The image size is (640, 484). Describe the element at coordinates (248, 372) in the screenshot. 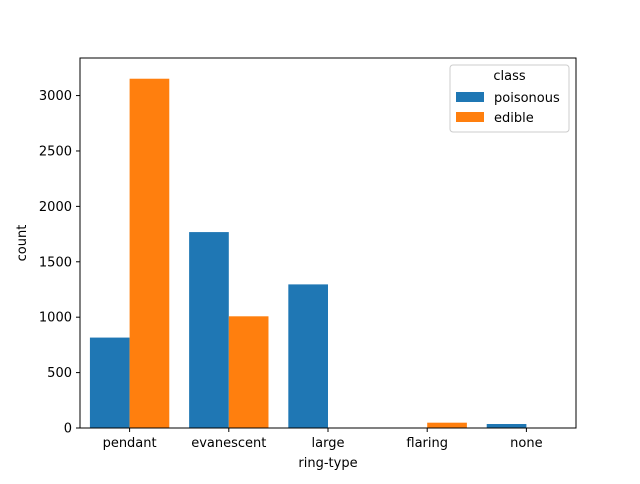

I see `bar-edible-evanescent` at that location.